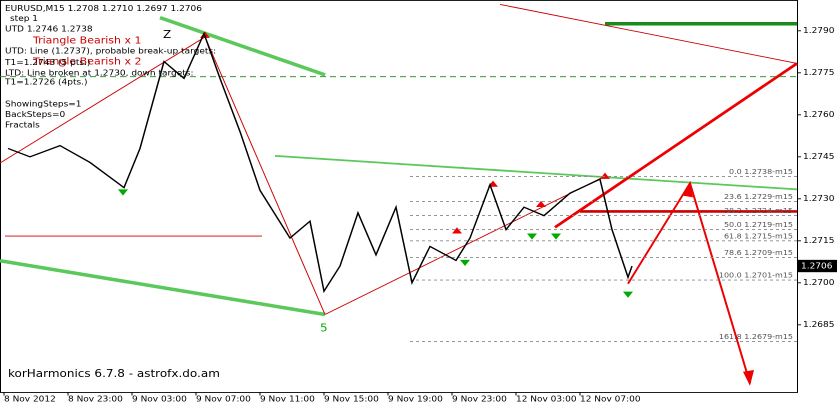  Describe the element at coordinates (610, 398) in the screenshot. I see `x-tick-label: 12 Nov 07:00` at that location.